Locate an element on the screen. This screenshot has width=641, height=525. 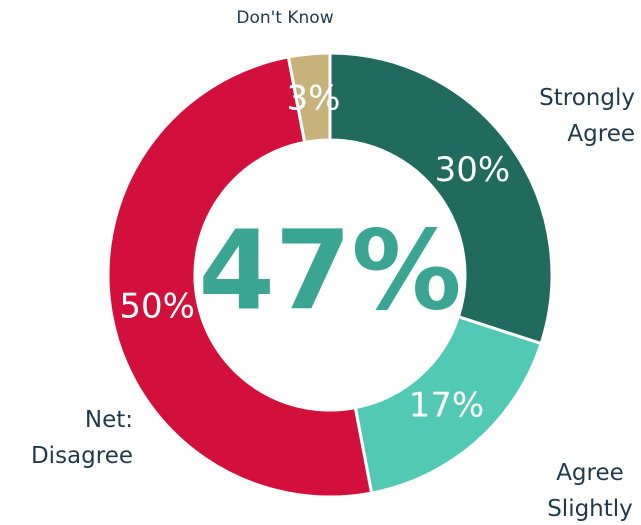
category-label: Agree Slightly is located at coordinates (590, 491).